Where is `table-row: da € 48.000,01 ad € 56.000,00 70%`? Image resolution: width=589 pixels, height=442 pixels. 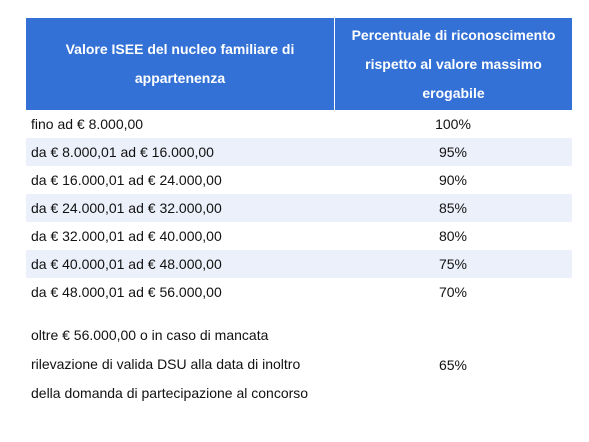
table-row: da € 48.000,01 ad € 56.000,00 70% is located at coordinates (299, 292).